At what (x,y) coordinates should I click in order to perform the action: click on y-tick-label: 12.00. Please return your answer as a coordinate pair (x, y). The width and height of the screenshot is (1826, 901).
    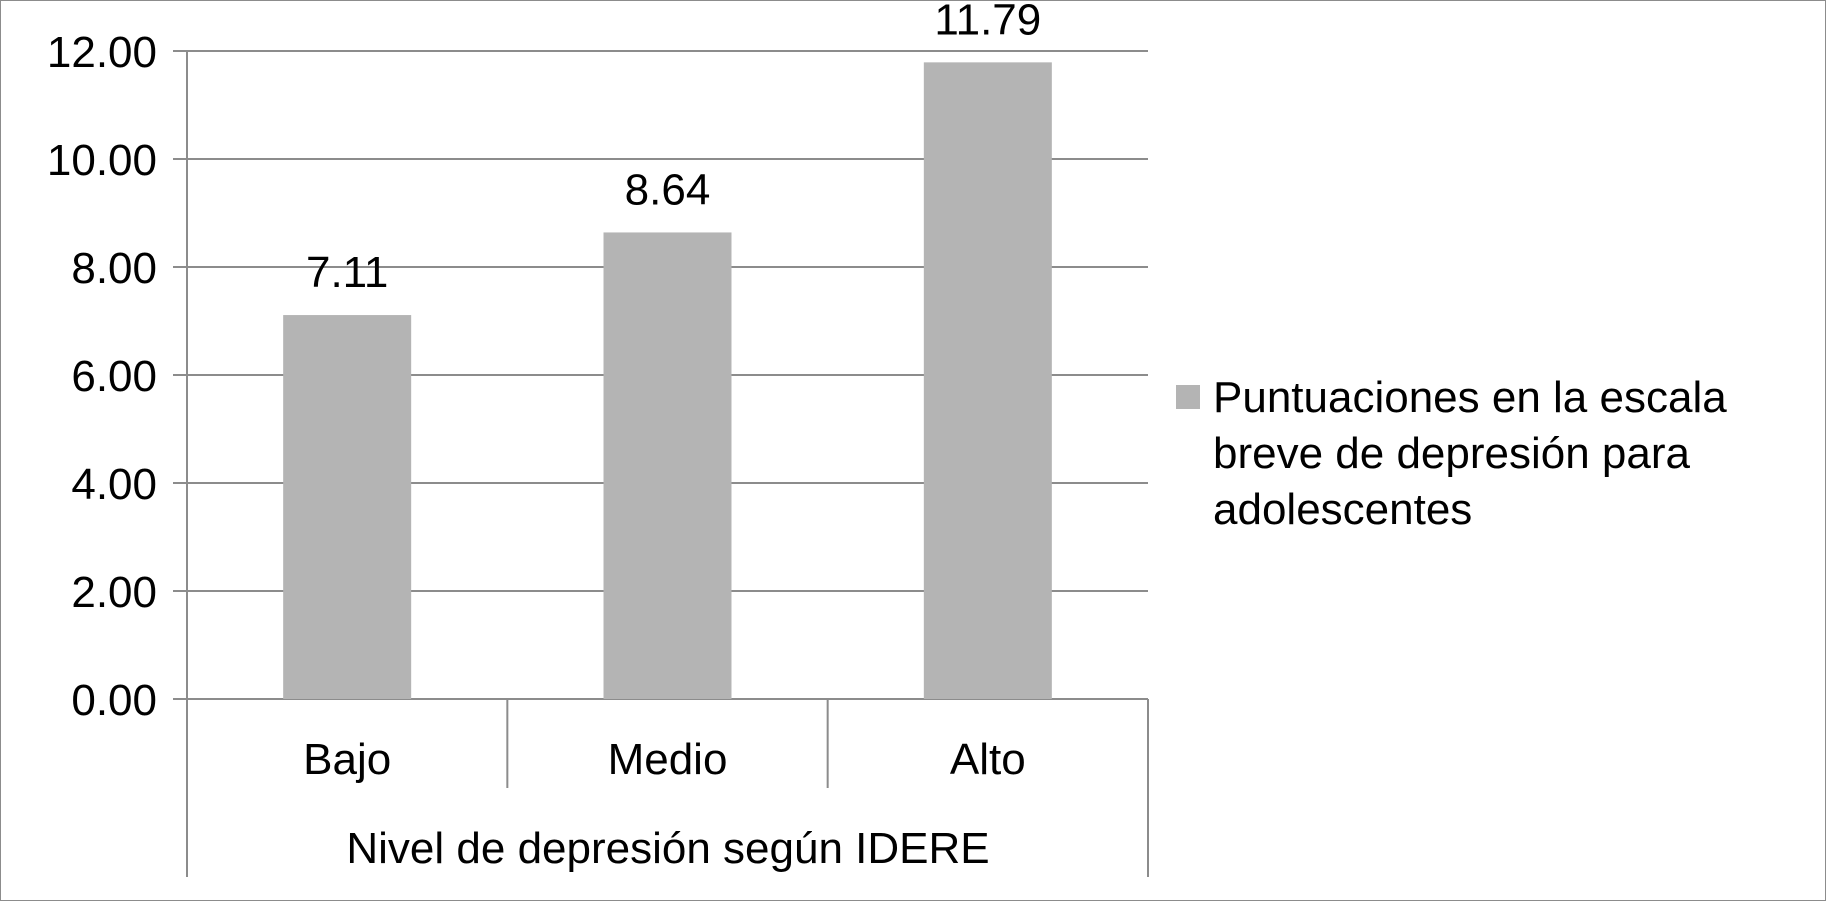
    Looking at the image, I should click on (102, 52).